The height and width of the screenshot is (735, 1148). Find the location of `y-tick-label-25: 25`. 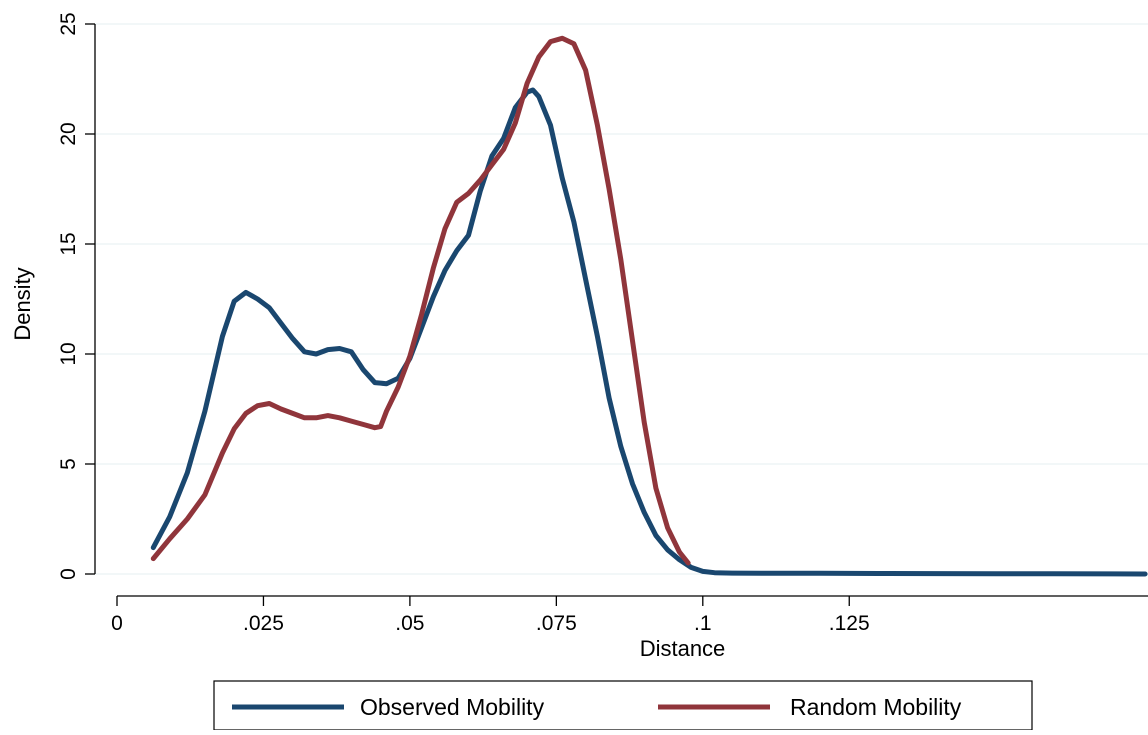

y-tick-label-25: 25 is located at coordinates (68, 23).